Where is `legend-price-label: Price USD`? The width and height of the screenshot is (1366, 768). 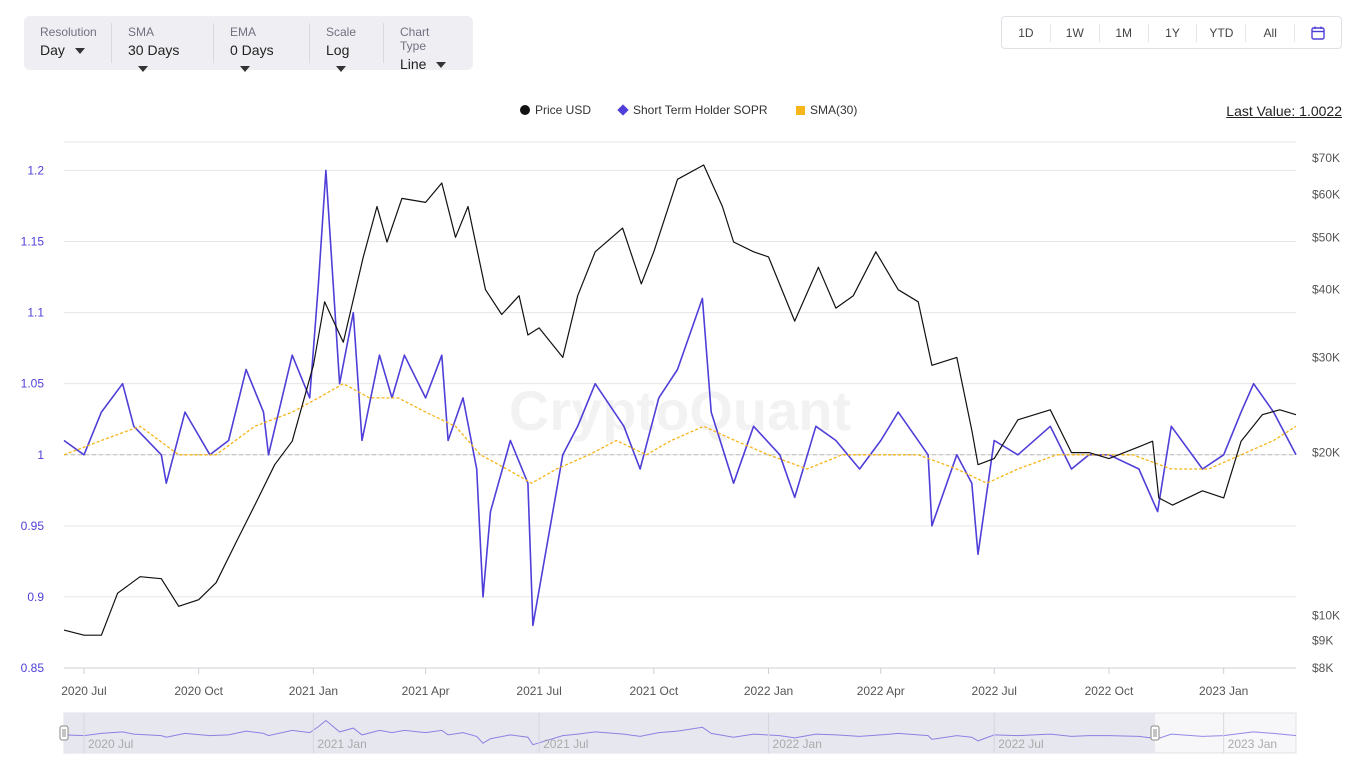 legend-price-label: Price USD is located at coordinates (563, 110).